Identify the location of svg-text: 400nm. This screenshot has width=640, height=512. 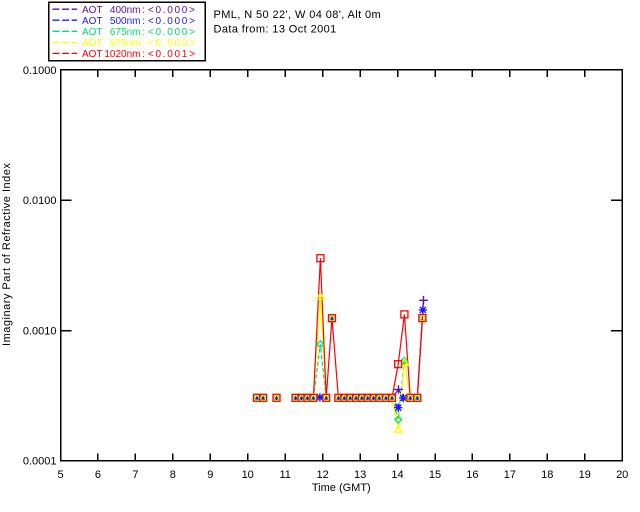
(125, 10).